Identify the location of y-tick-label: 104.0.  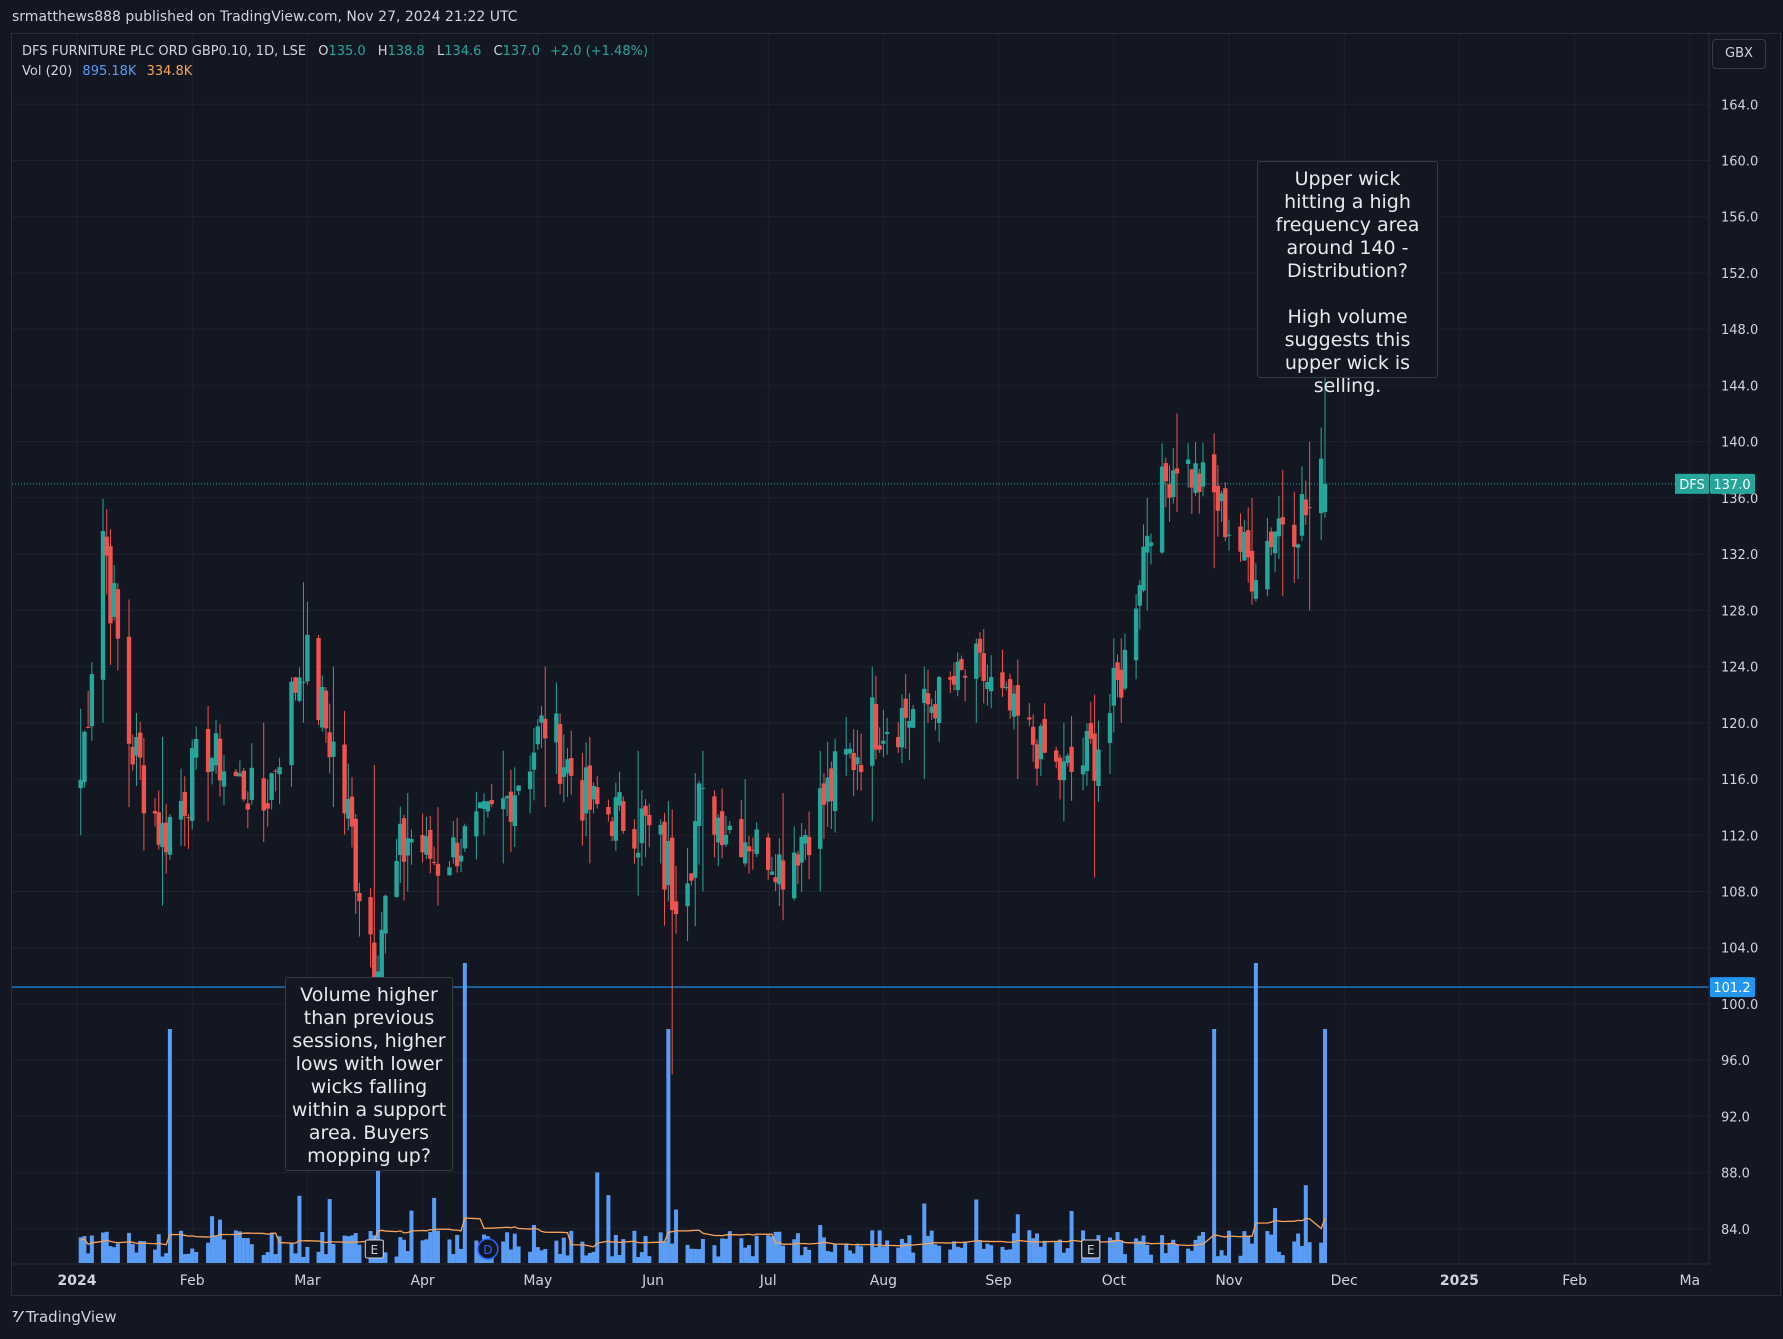
(1739, 949).